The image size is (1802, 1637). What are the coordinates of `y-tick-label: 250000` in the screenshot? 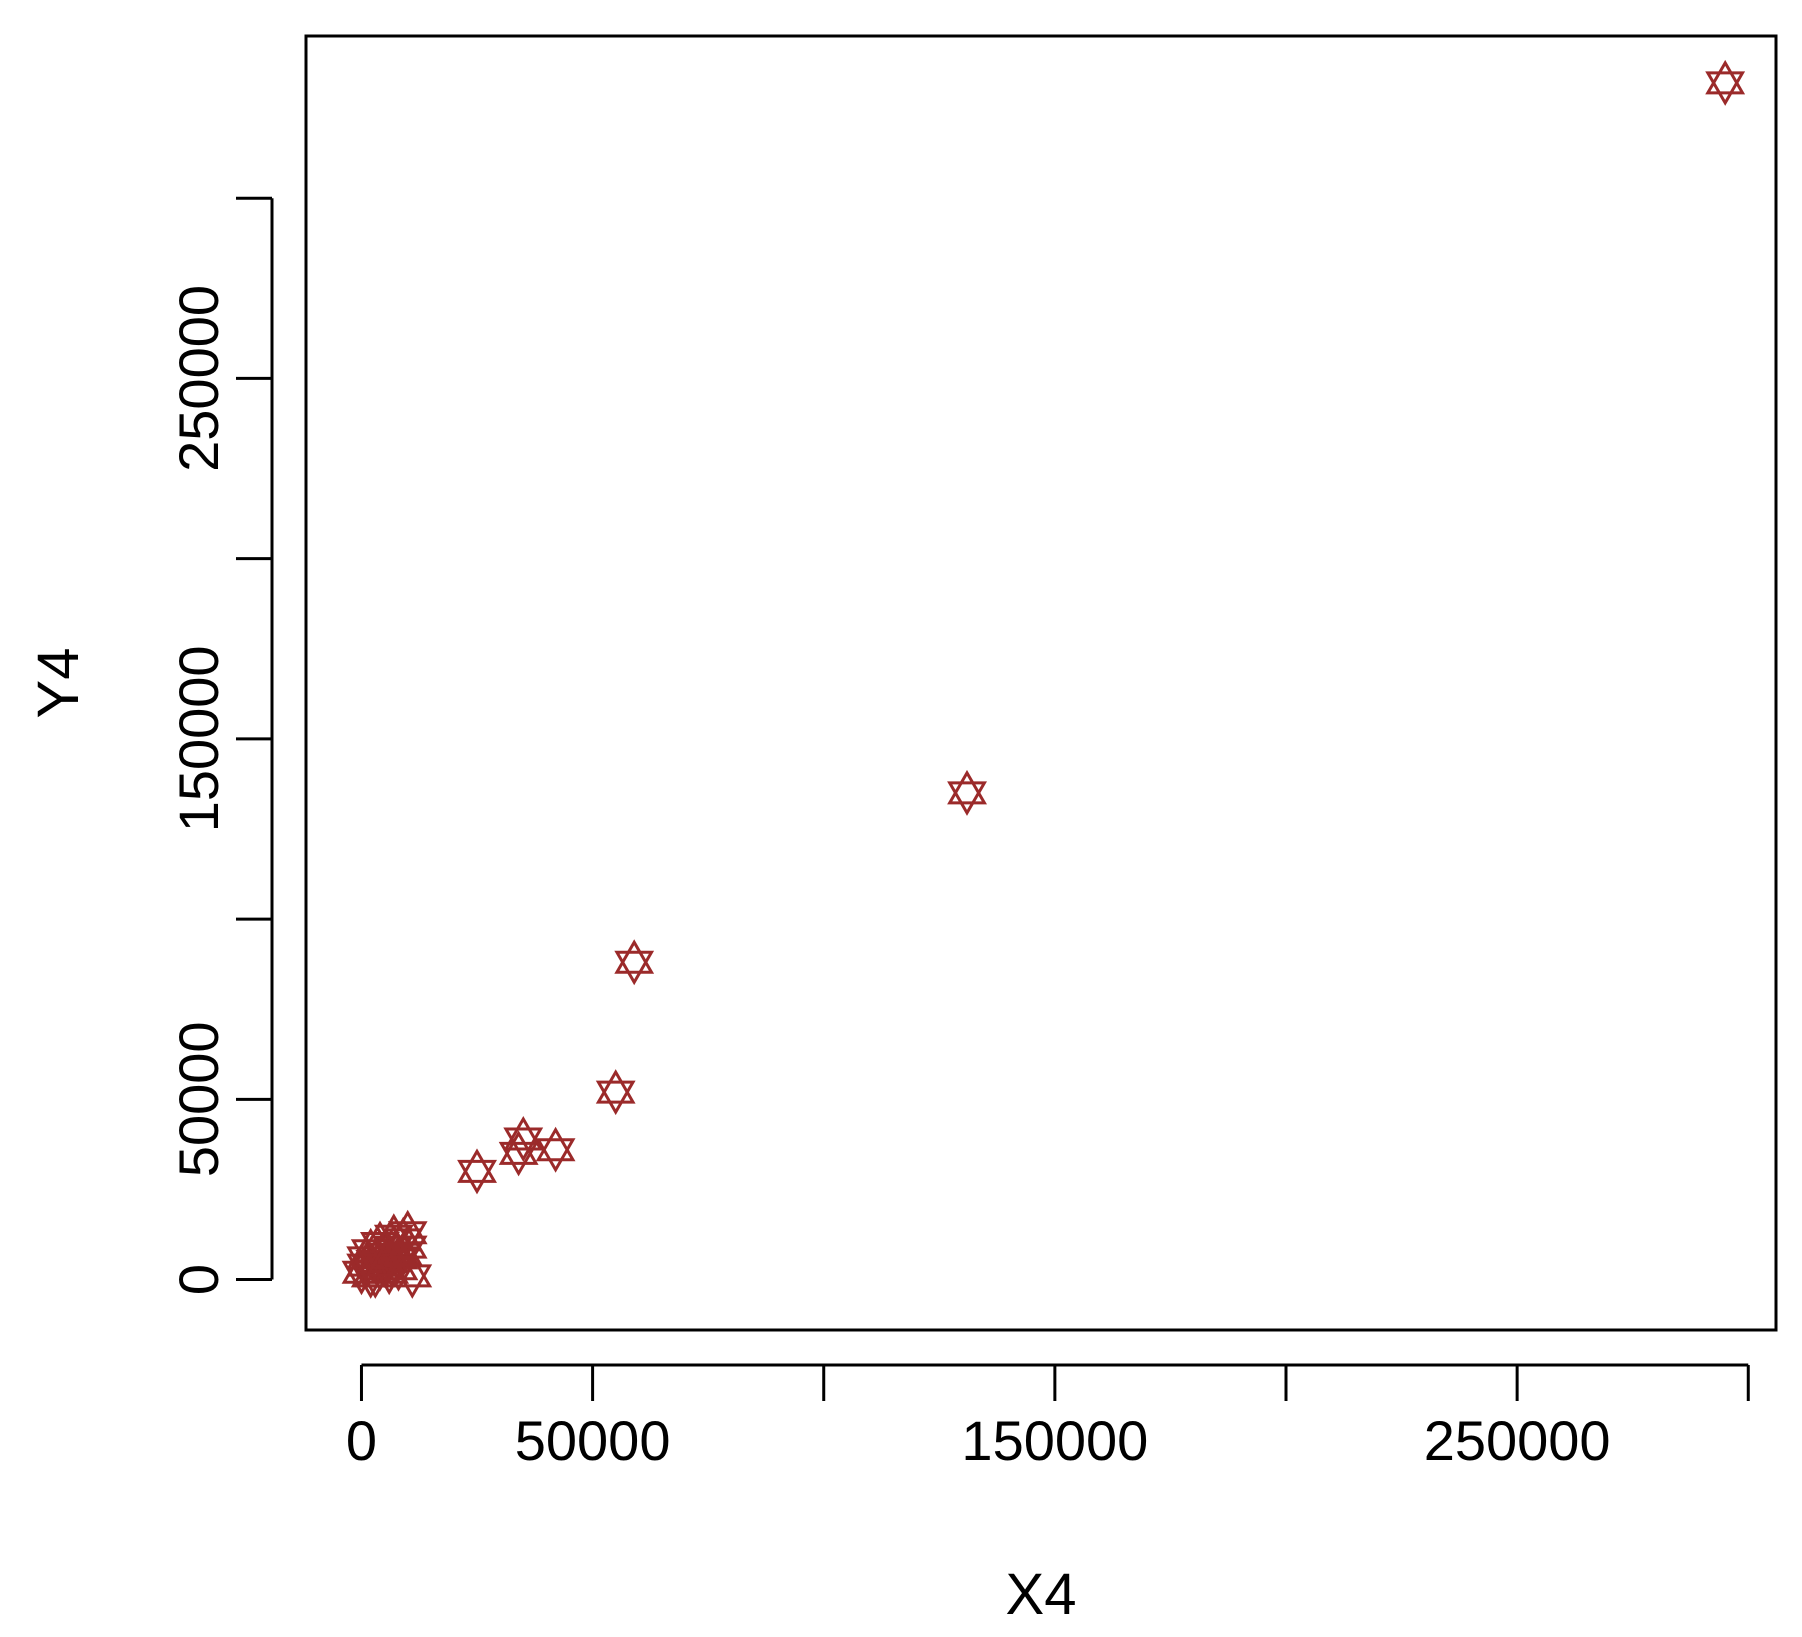 It's located at (198, 378).